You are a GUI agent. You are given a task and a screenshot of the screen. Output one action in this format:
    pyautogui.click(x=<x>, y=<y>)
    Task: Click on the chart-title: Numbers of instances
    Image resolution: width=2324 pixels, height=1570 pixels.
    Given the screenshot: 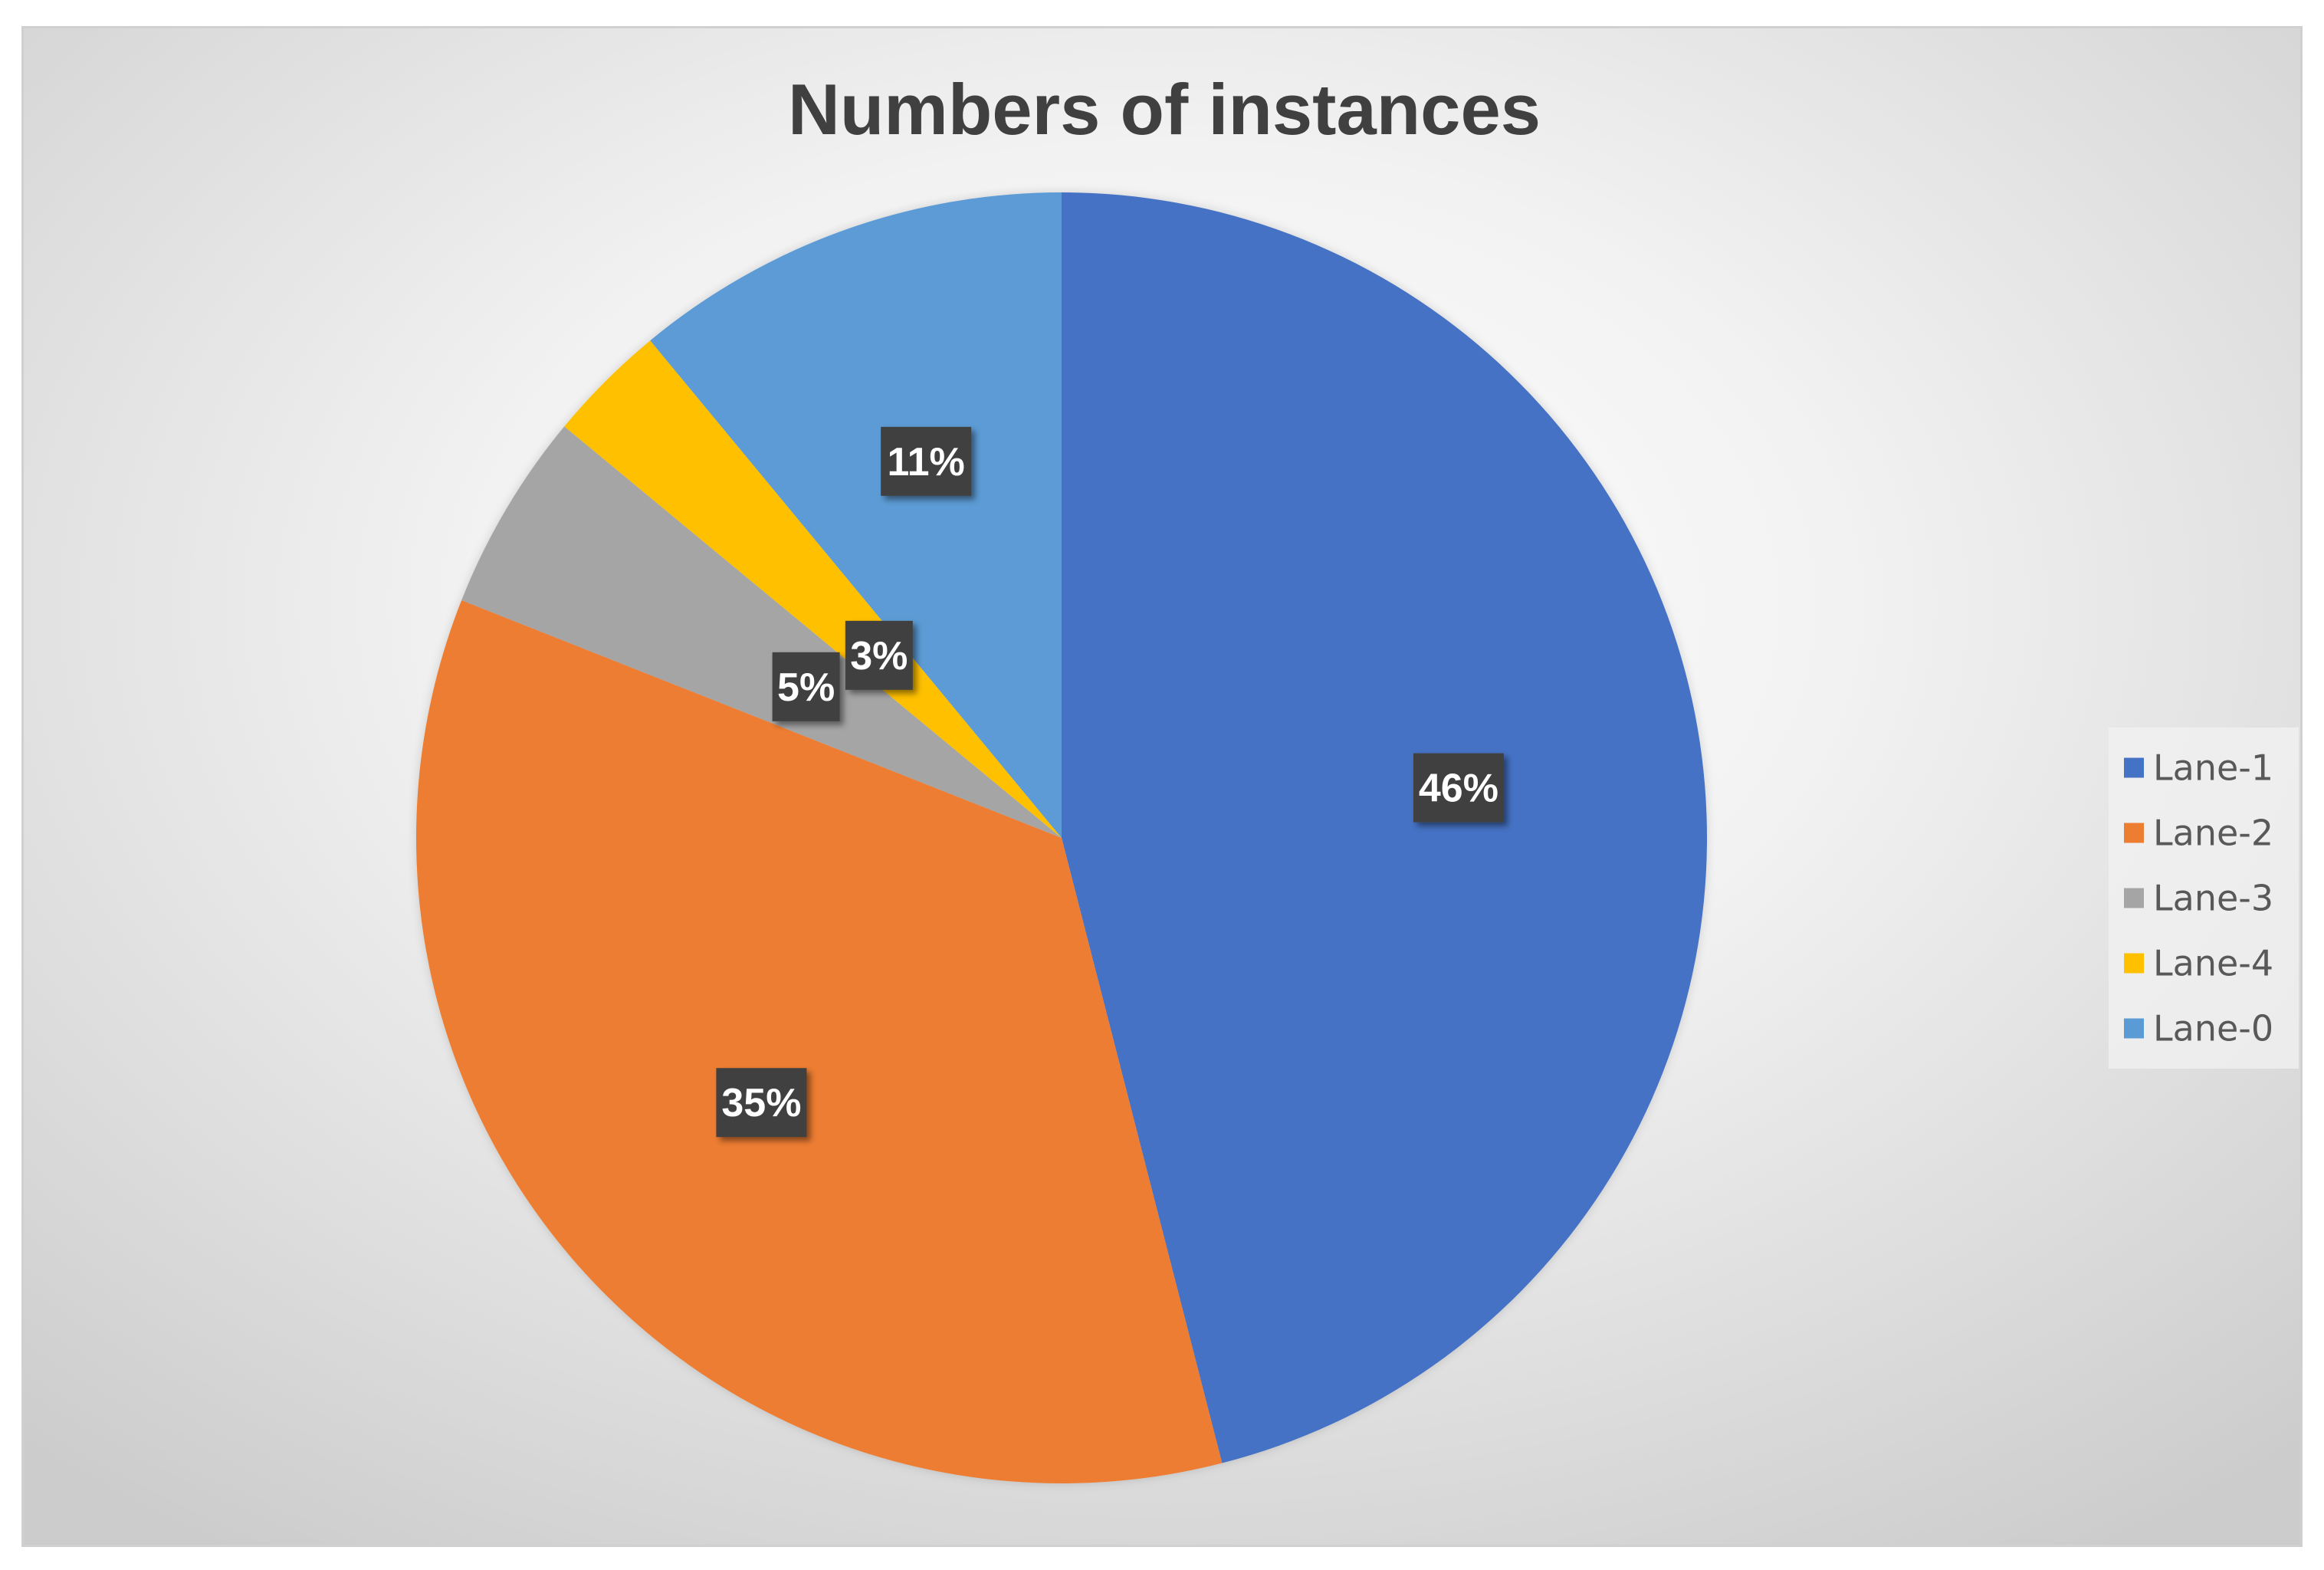 What is the action you would take?
    pyautogui.click(x=1164, y=109)
    